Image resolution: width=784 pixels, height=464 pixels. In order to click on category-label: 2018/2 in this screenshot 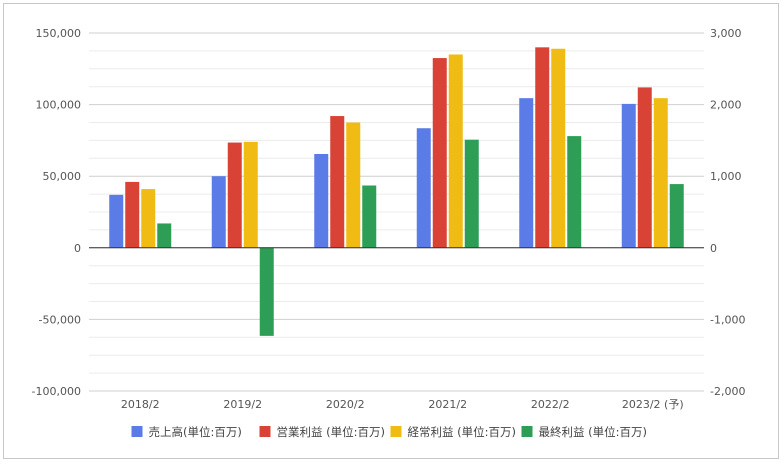, I will do `click(140, 404)`.